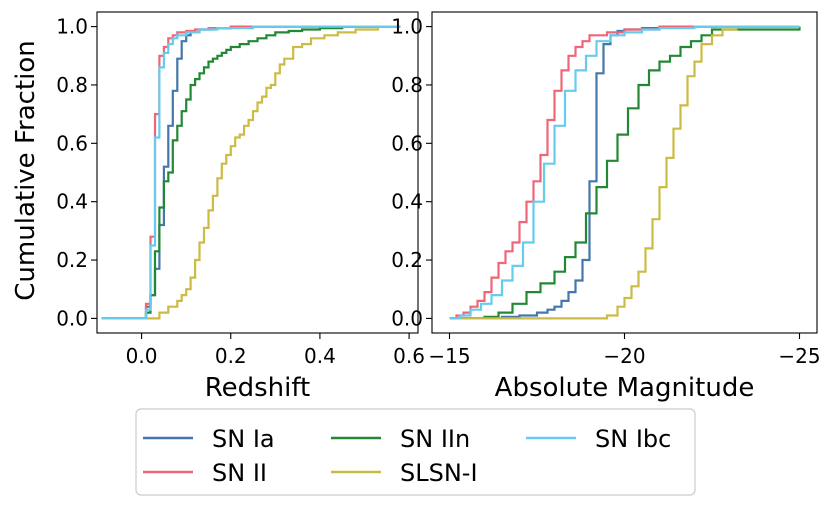 Image resolution: width=830 pixels, height=509 pixels. I want to click on magnitude-y-tick-label: 1.0, so click(407, 27).